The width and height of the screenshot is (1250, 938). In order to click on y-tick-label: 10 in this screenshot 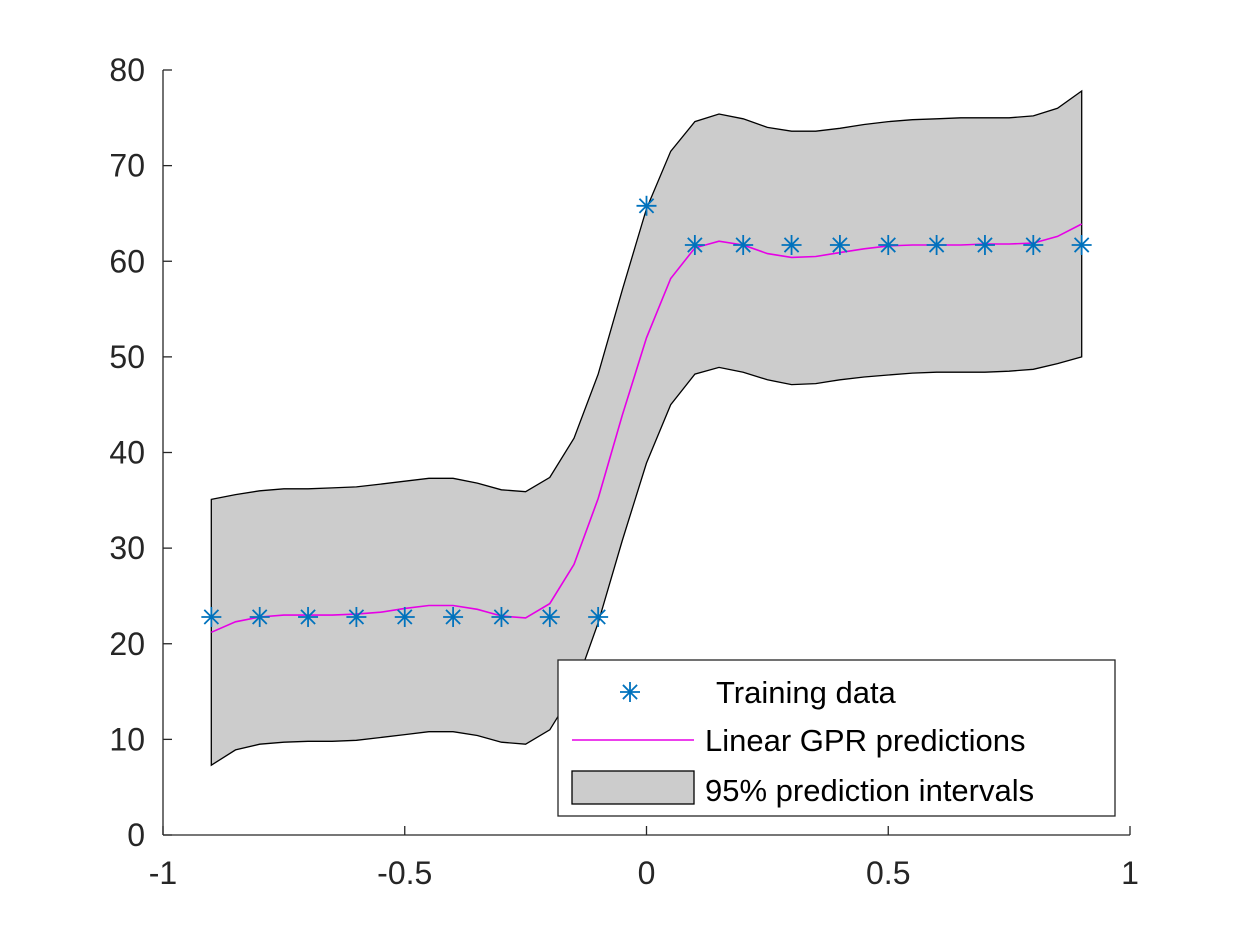, I will do `click(127, 739)`.